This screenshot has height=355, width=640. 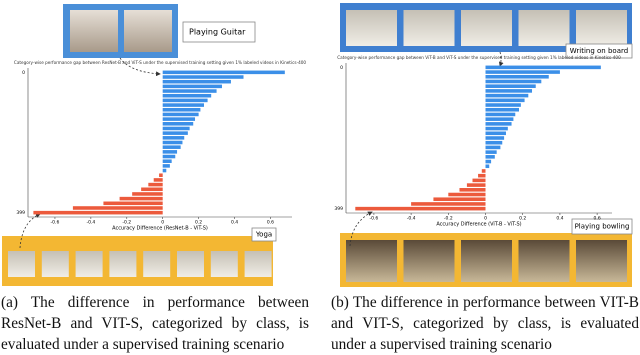 What do you see at coordinates (597, 219) in the screenshot?
I see `x-tick-label: 0.6` at bounding box center [597, 219].